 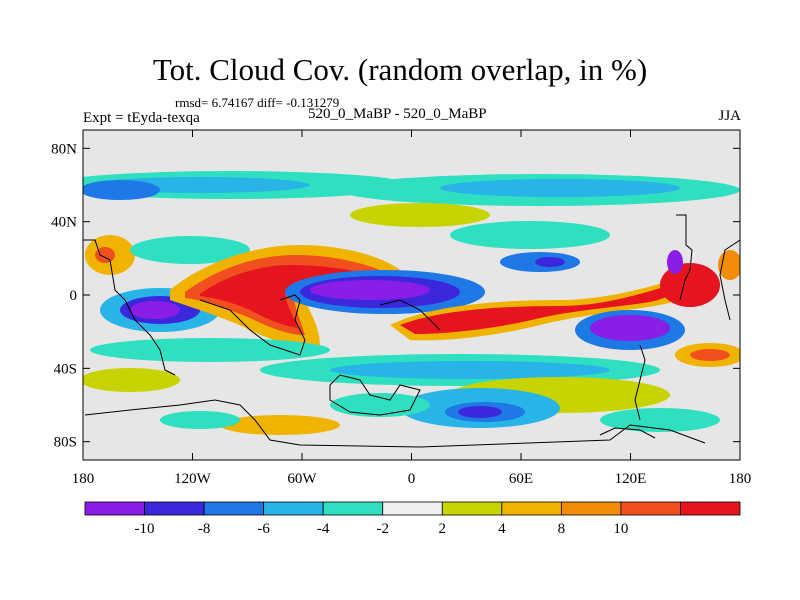 I want to click on coastline-south-america, so click(x=252, y=325).